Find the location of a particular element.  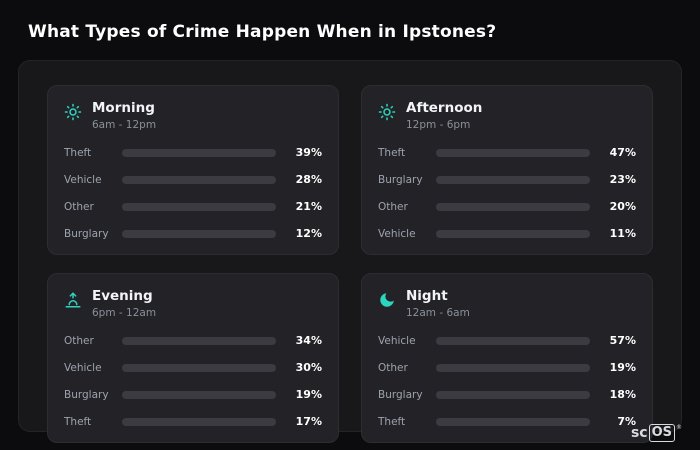

bar-row: Vehicle 11% is located at coordinates (507, 233).